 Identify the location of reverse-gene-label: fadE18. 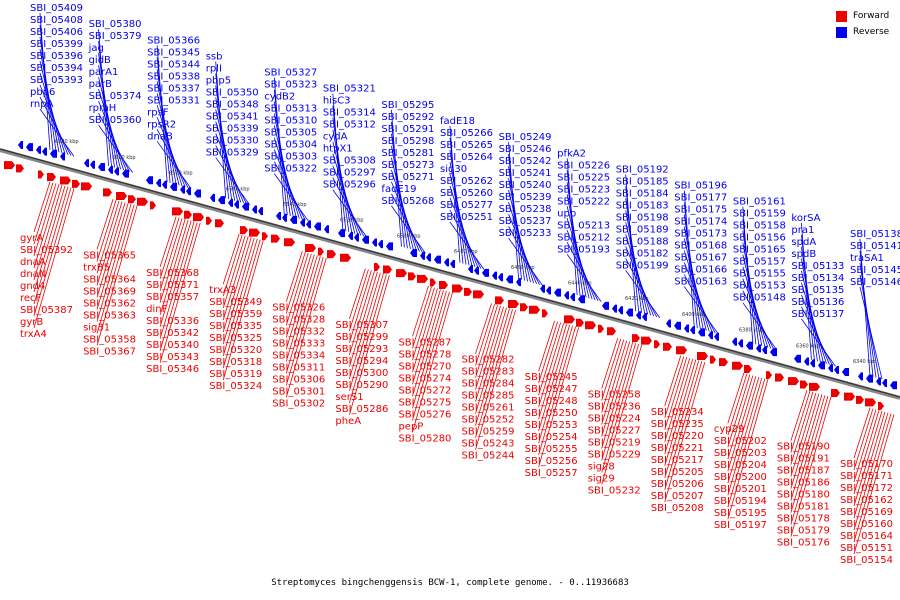
(457, 121).